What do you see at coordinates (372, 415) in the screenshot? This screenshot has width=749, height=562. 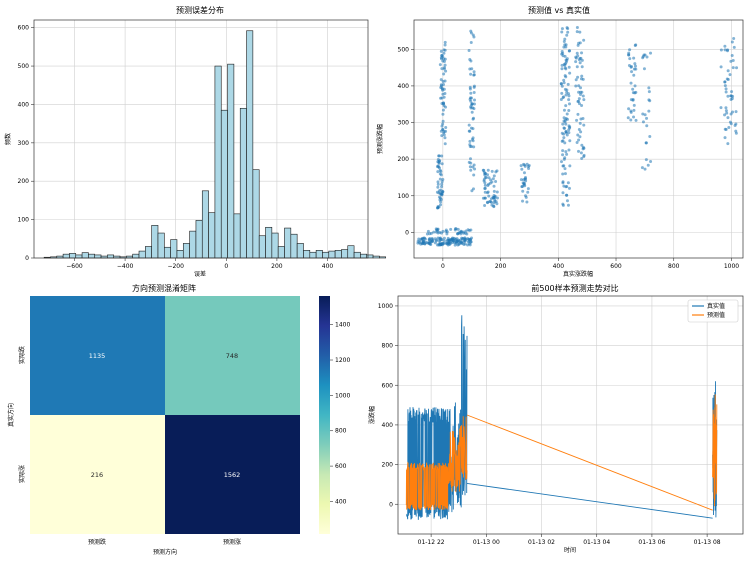 I see `line-ylabel: 涨跌幅` at bounding box center [372, 415].